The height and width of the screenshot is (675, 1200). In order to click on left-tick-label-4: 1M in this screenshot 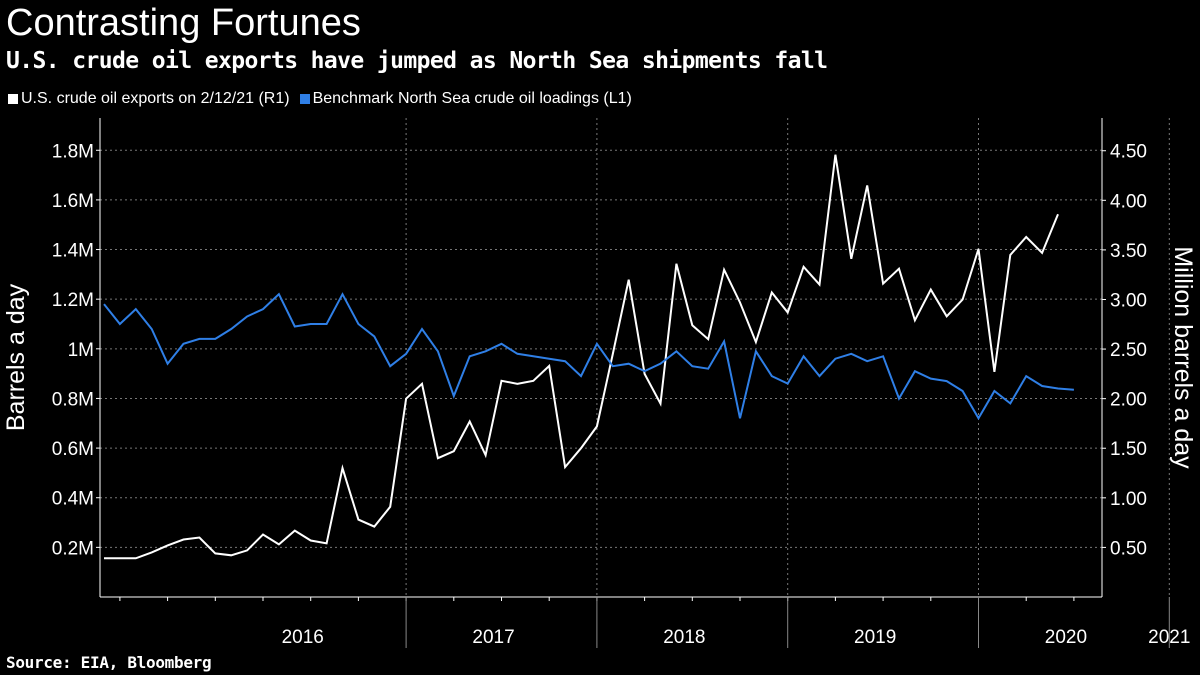, I will do `click(81, 350)`.